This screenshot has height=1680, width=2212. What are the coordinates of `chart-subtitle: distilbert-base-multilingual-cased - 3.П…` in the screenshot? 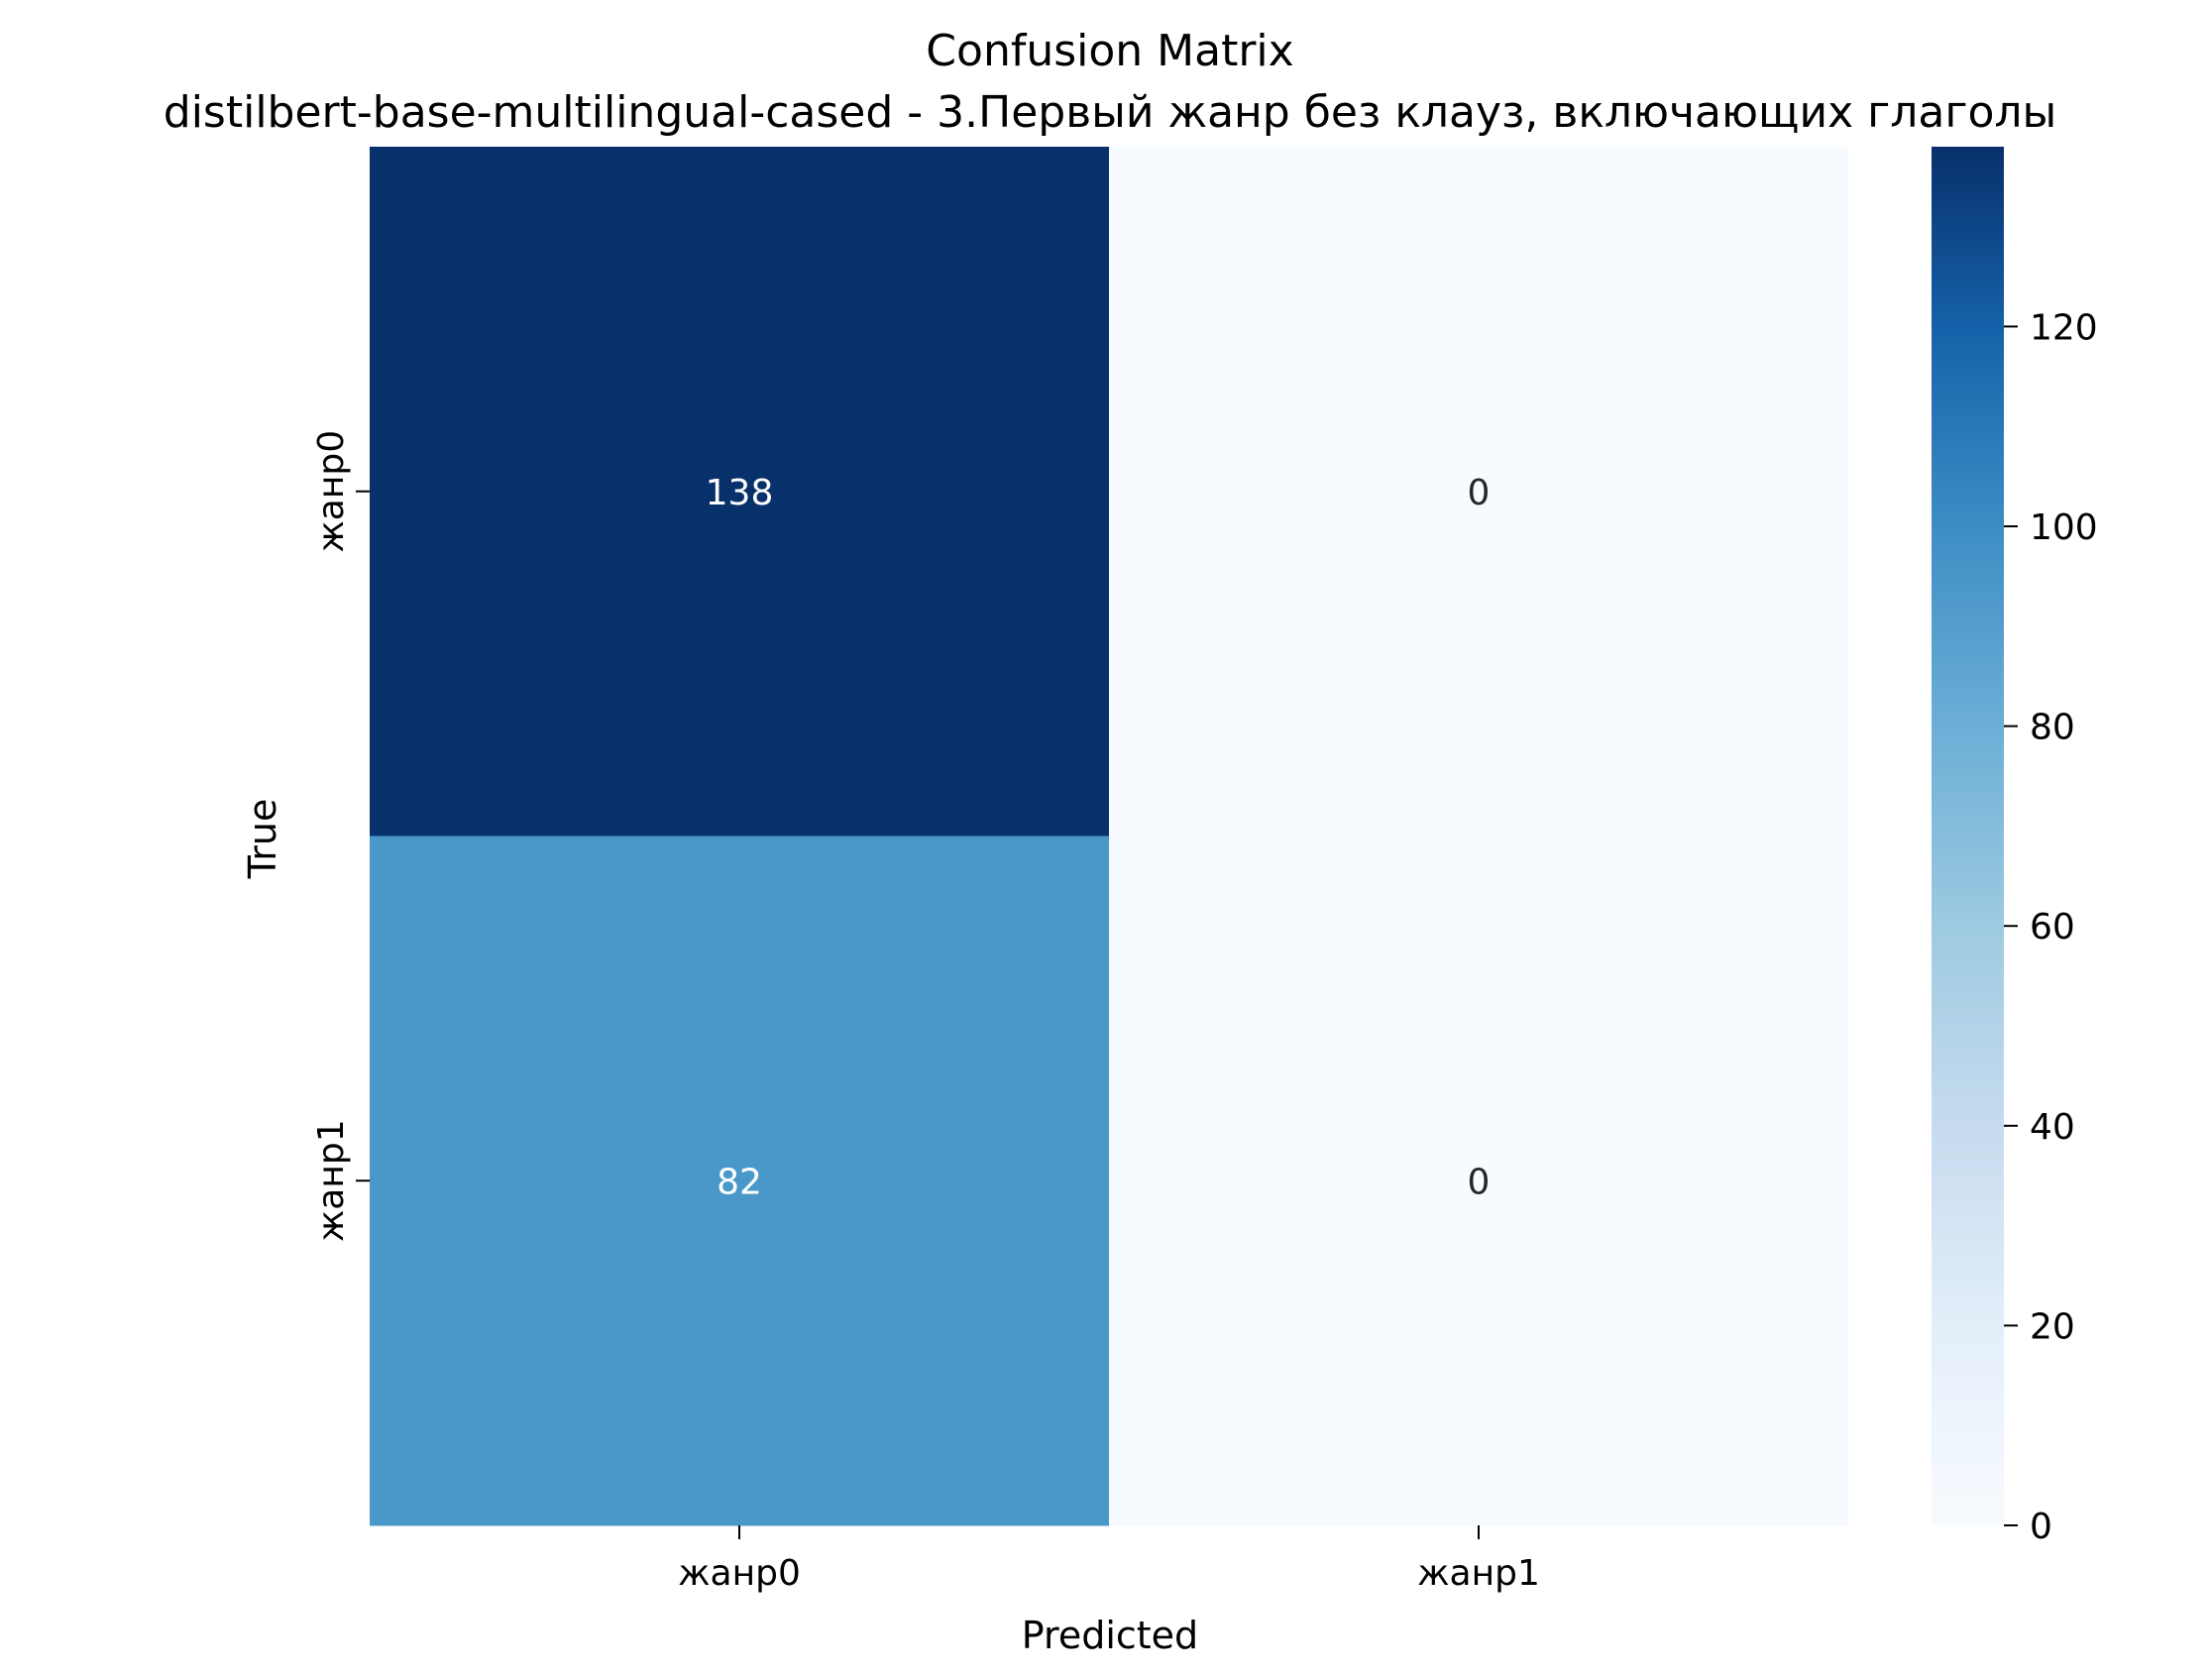 It's located at (1110, 112).